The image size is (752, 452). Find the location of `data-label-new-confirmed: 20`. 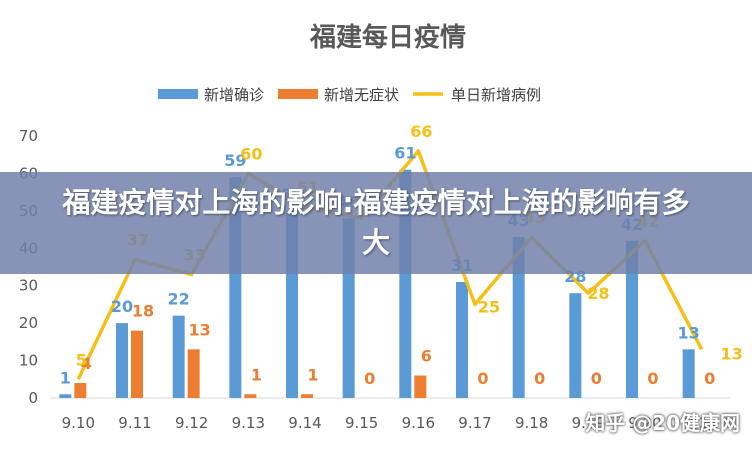

data-label-new-confirmed: 20 is located at coordinates (122, 306).